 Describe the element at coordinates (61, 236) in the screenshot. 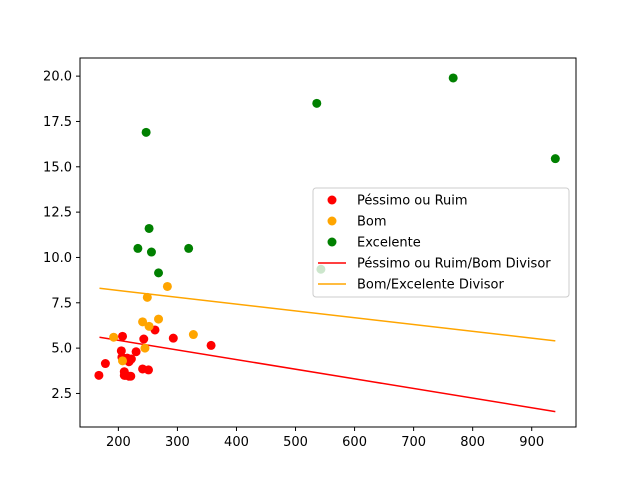

I see `y-axis: 2.5 5.0 7.5 10.0 12.5 15.0 17.5 20.0` at that location.